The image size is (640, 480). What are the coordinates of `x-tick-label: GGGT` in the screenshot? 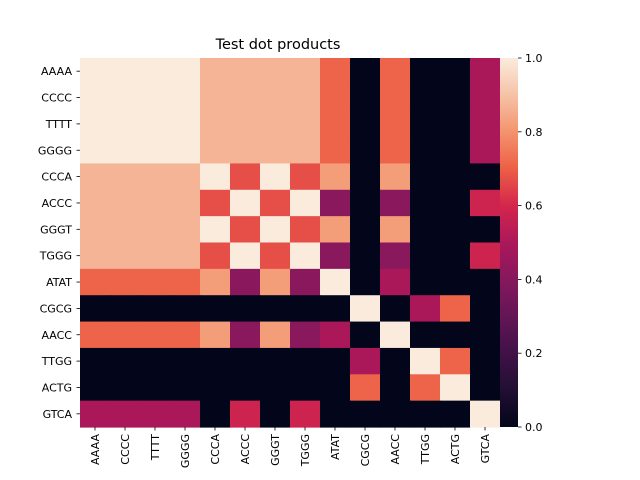 It's located at (275, 450).